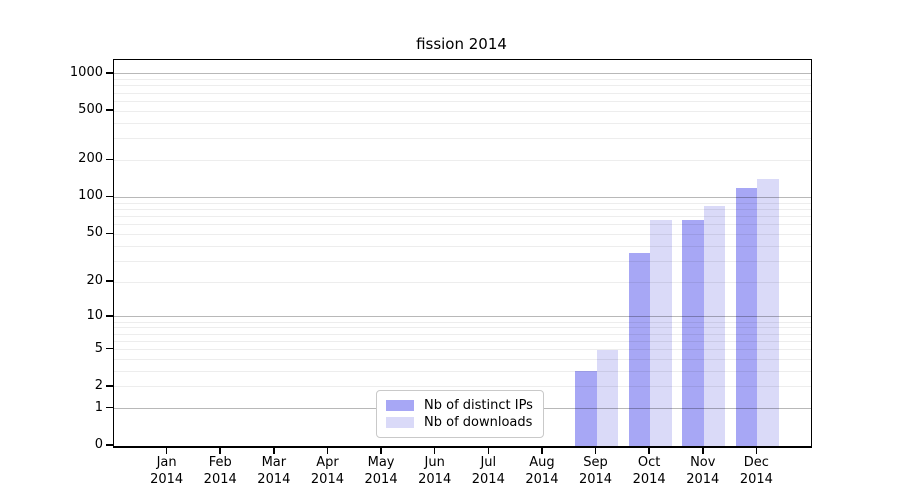 Image resolution: width=900 pixels, height=500 pixels. I want to click on bar-downloads-oct, so click(661, 333).